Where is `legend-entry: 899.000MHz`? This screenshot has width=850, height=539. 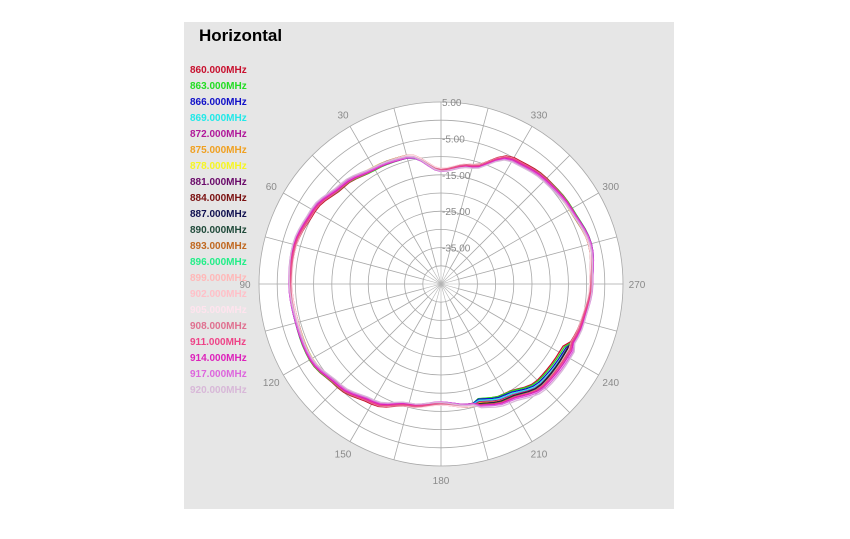 legend-entry: 899.000MHz is located at coordinates (218, 278).